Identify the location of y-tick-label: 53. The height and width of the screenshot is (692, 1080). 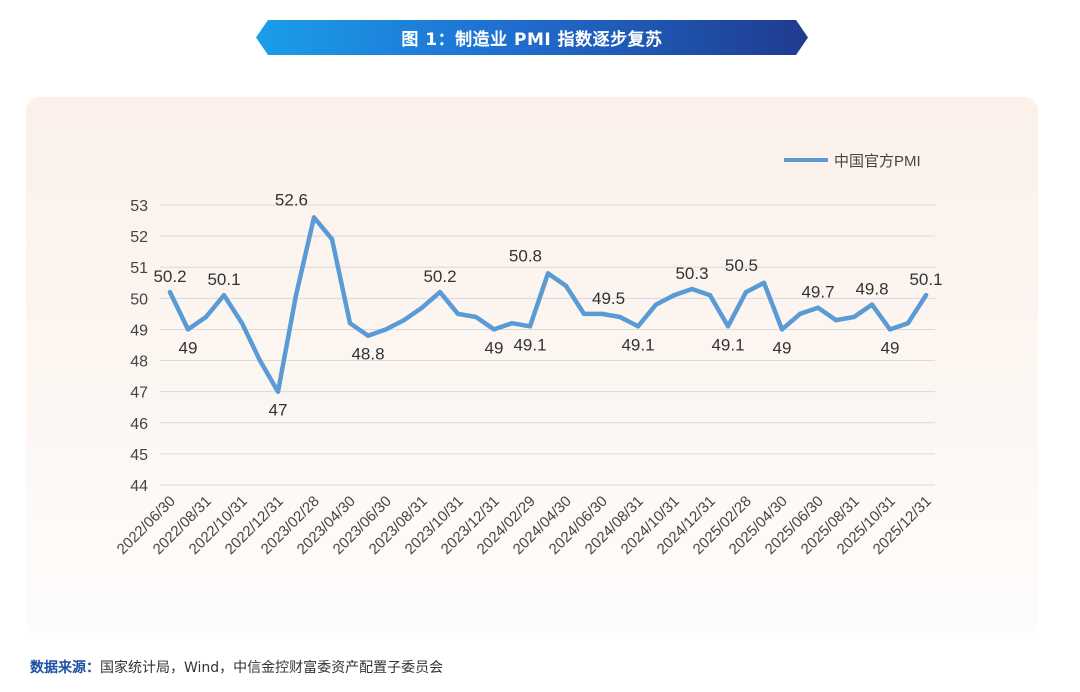
(139, 206).